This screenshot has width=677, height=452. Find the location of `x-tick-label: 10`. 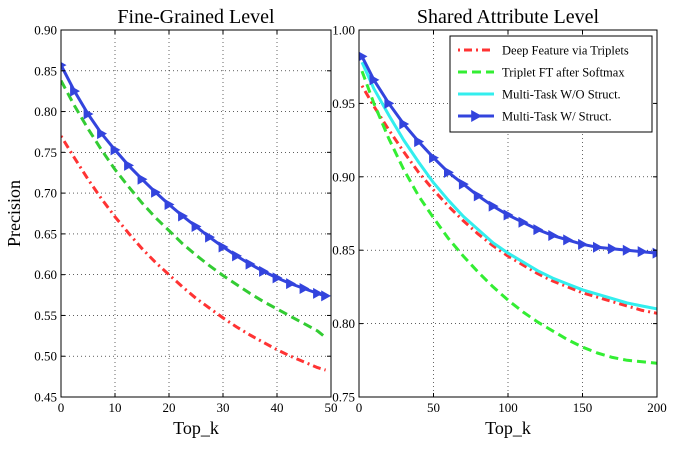

x-tick-label: 10 is located at coordinates (115, 407).